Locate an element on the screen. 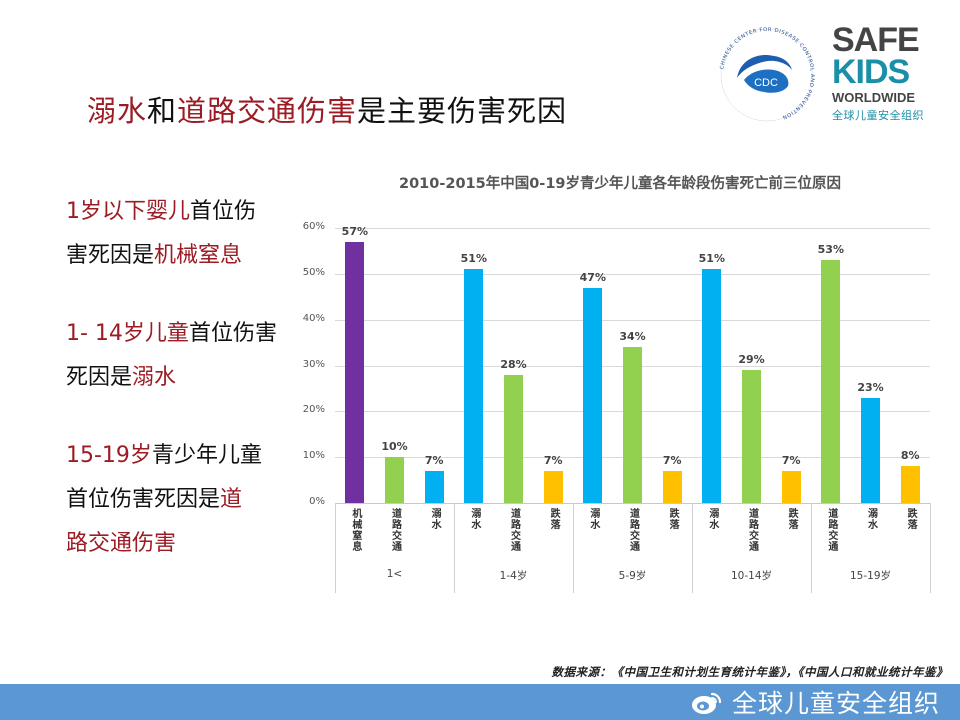  x-group-label: 1-4岁 is located at coordinates (513, 576).